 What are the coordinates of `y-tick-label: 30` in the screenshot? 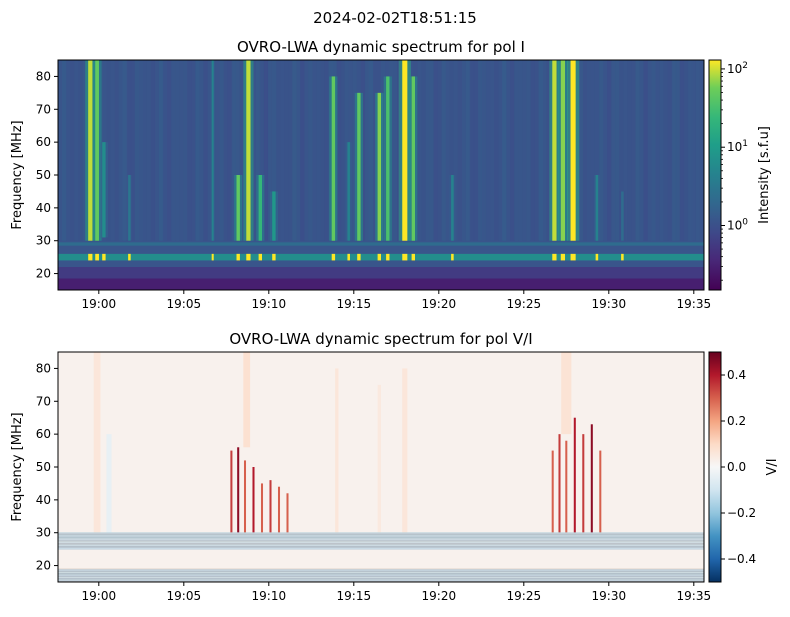 It's located at (43, 533).